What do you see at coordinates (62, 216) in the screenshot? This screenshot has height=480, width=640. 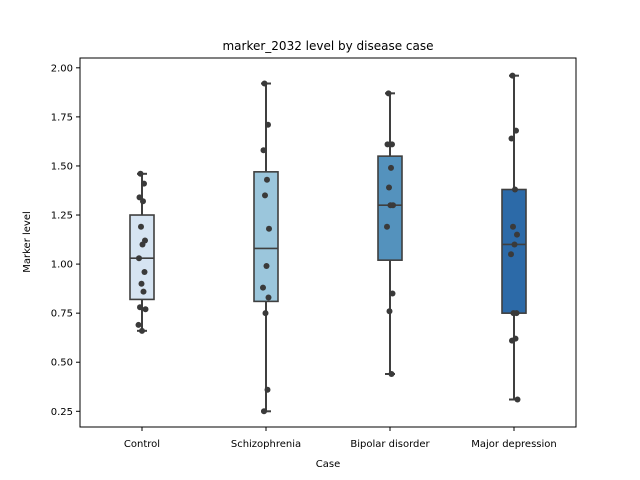 I see `y-tick-label: 1.25` at bounding box center [62, 216].